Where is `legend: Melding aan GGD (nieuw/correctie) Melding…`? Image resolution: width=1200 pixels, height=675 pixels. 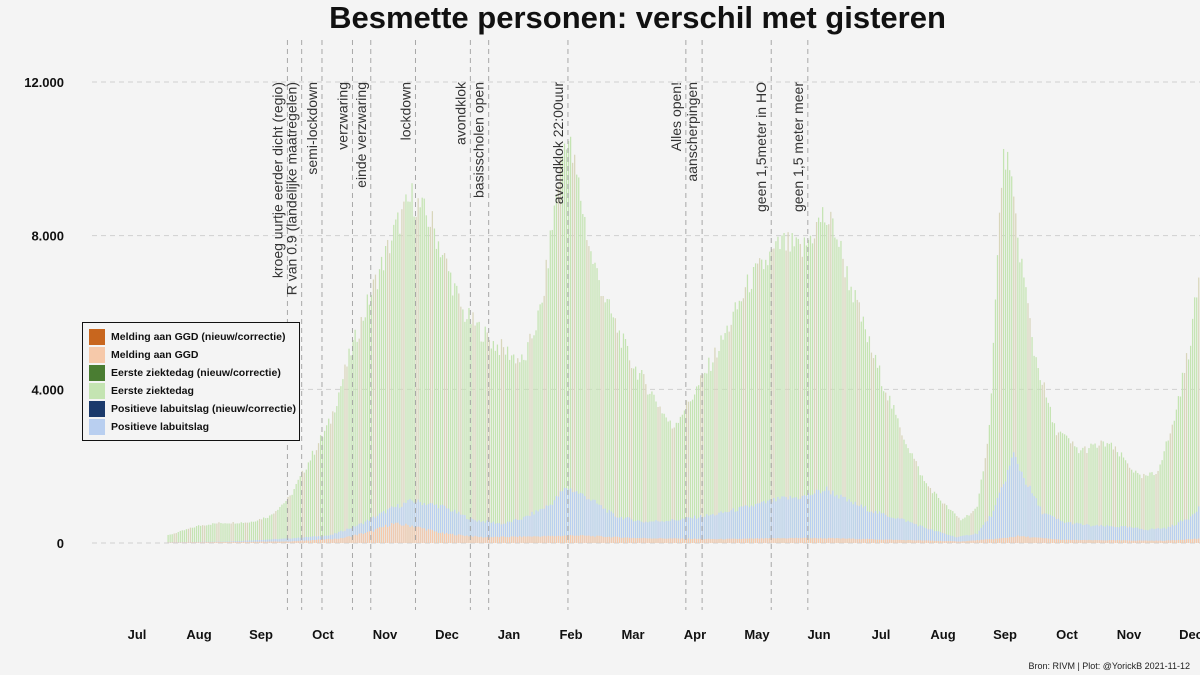 legend: Melding aan GGD (nieuw/correctie) Melding… is located at coordinates (191, 381).